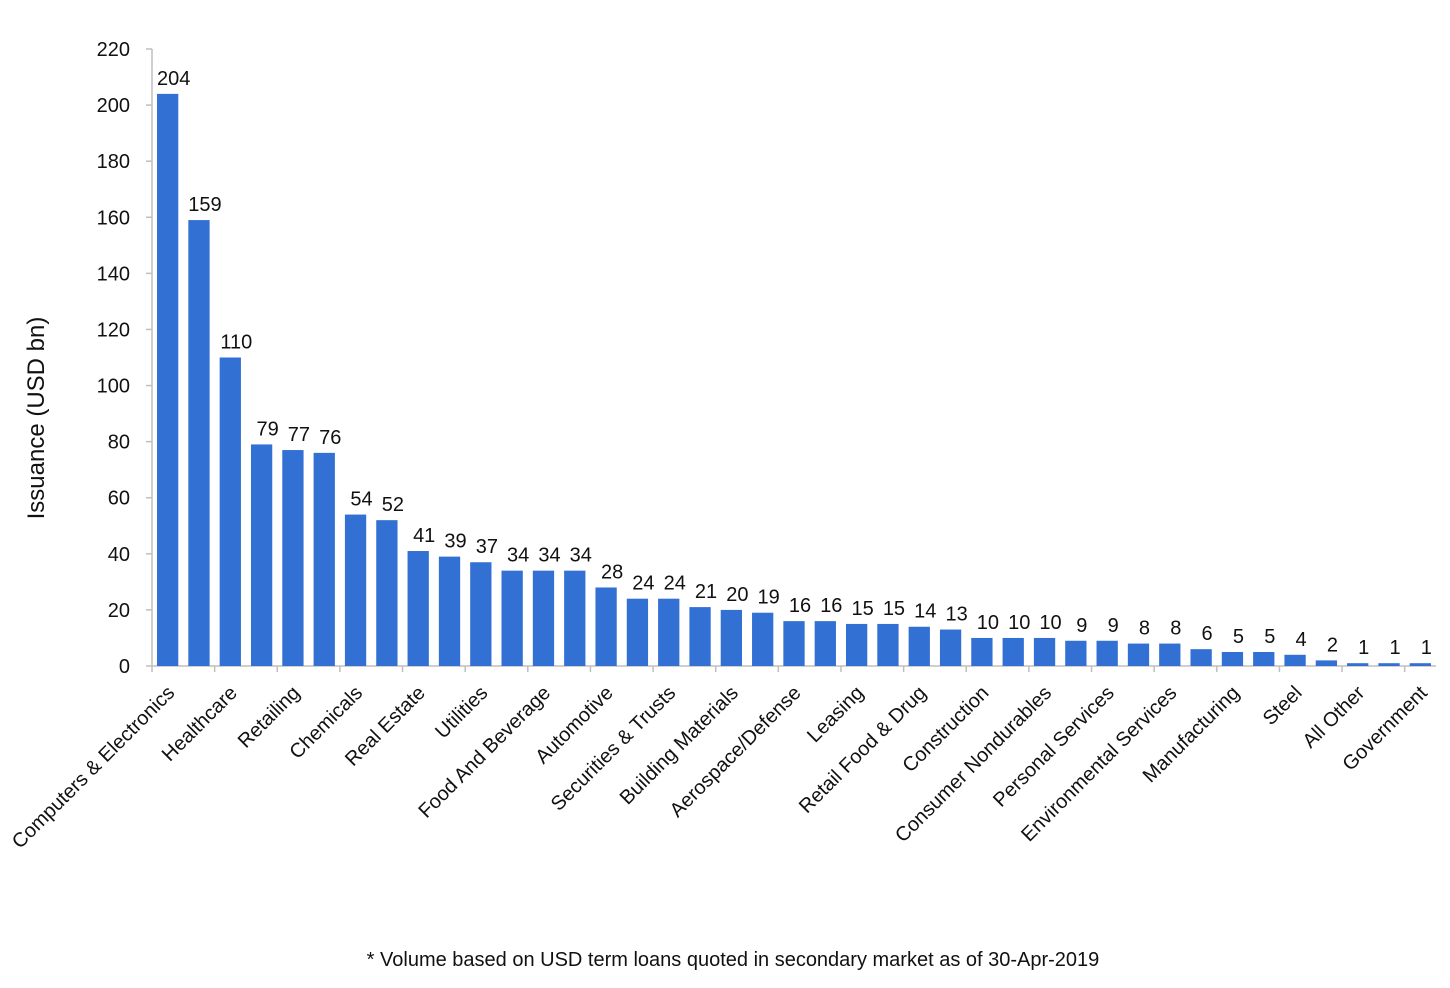 The height and width of the screenshot is (988, 1450). What do you see at coordinates (113, 106) in the screenshot?
I see `y-tick-label: 200` at bounding box center [113, 106].